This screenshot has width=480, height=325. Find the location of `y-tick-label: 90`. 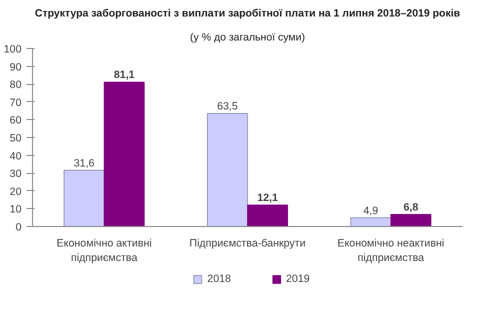

y-tick-label: 90 is located at coordinates (16, 67).